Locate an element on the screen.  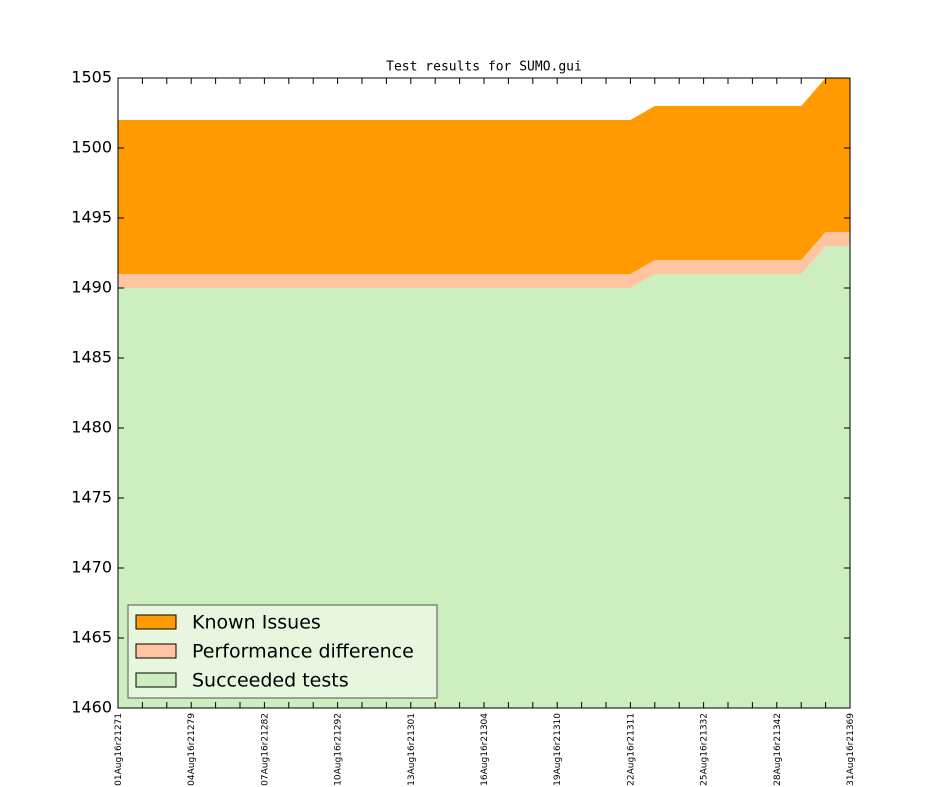
x-tick-label: 19Aug16r21310 is located at coordinates (558, 749).